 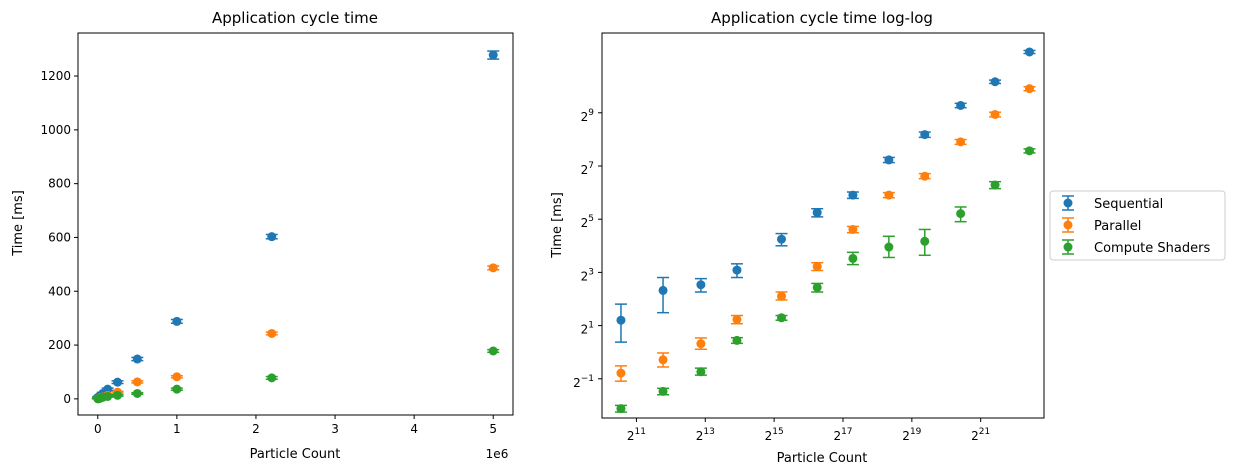 I want to click on chart1-xlabel: Particle Count, so click(x=295, y=454).